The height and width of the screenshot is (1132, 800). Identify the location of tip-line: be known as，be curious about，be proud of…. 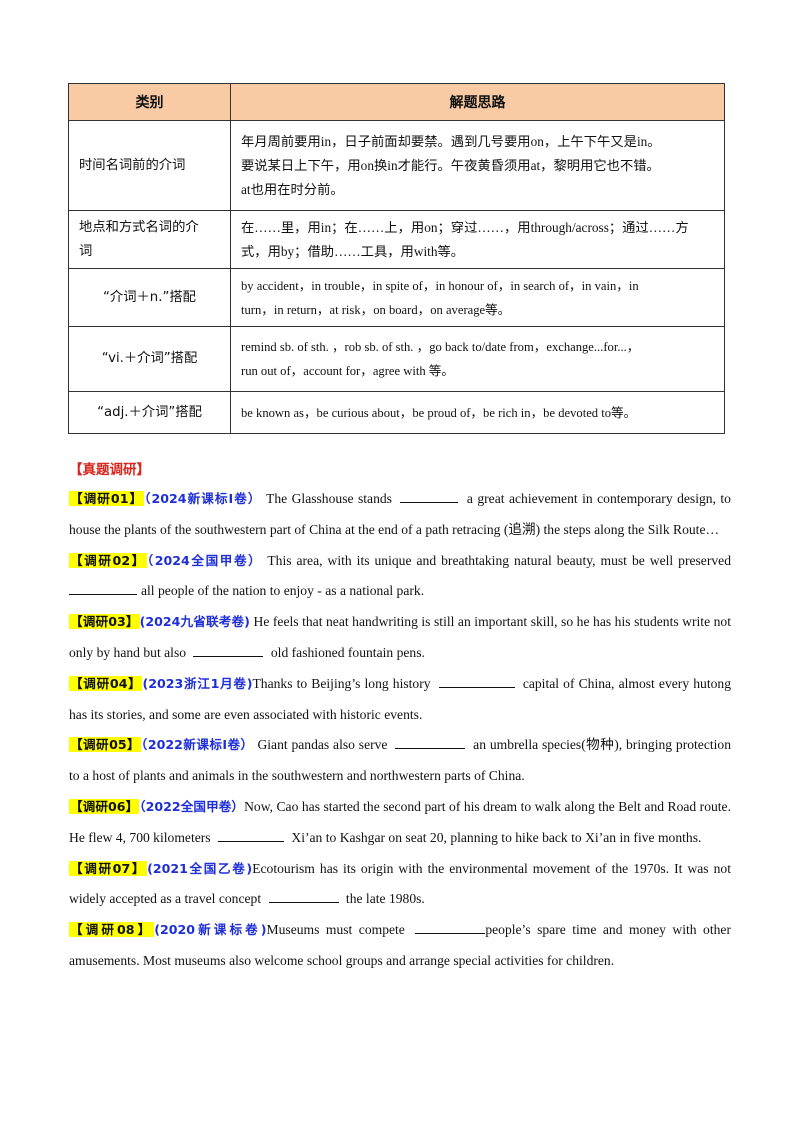
(439, 412).